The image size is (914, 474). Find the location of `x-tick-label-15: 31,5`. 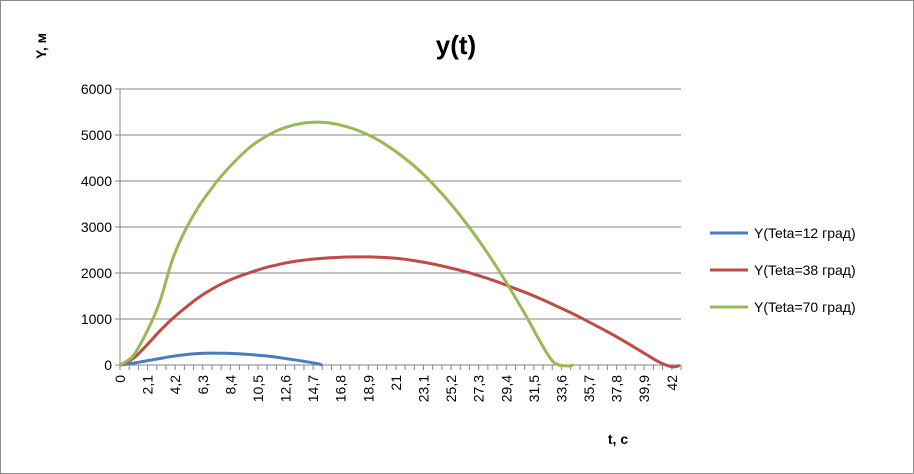

x-tick-label-15: 31,5 is located at coordinates (534, 388).